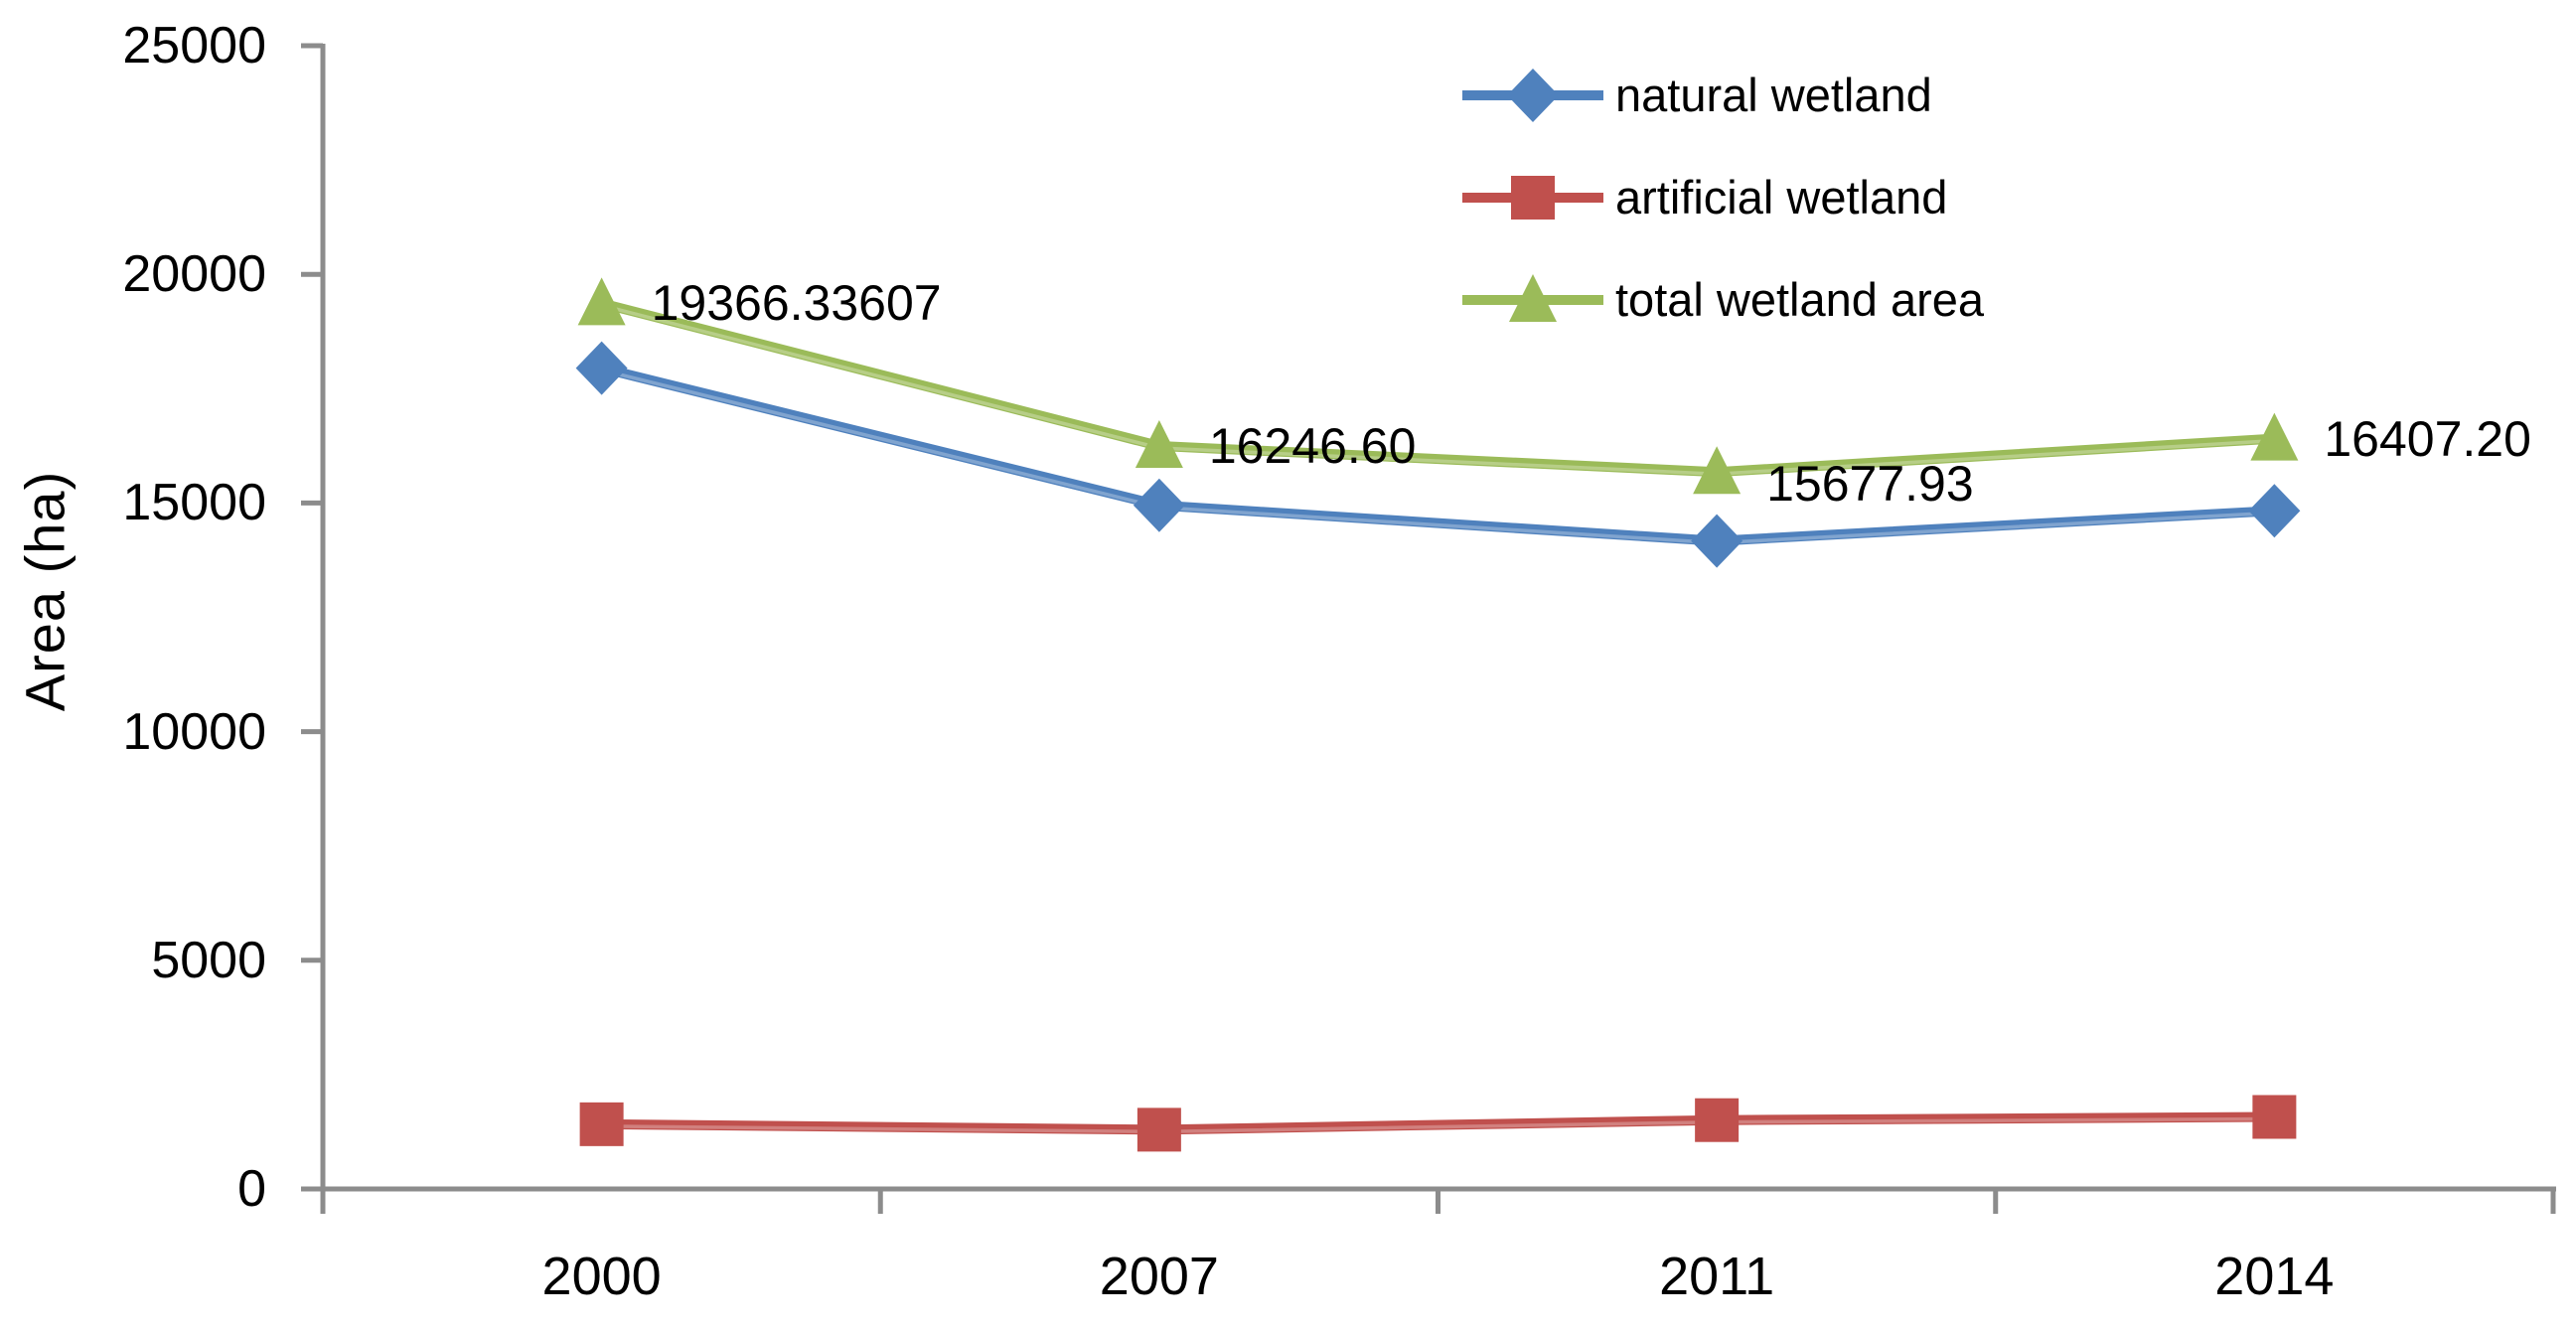 The image size is (2576, 1330). I want to click on series-line-natural-wetland, so click(1438, 454).